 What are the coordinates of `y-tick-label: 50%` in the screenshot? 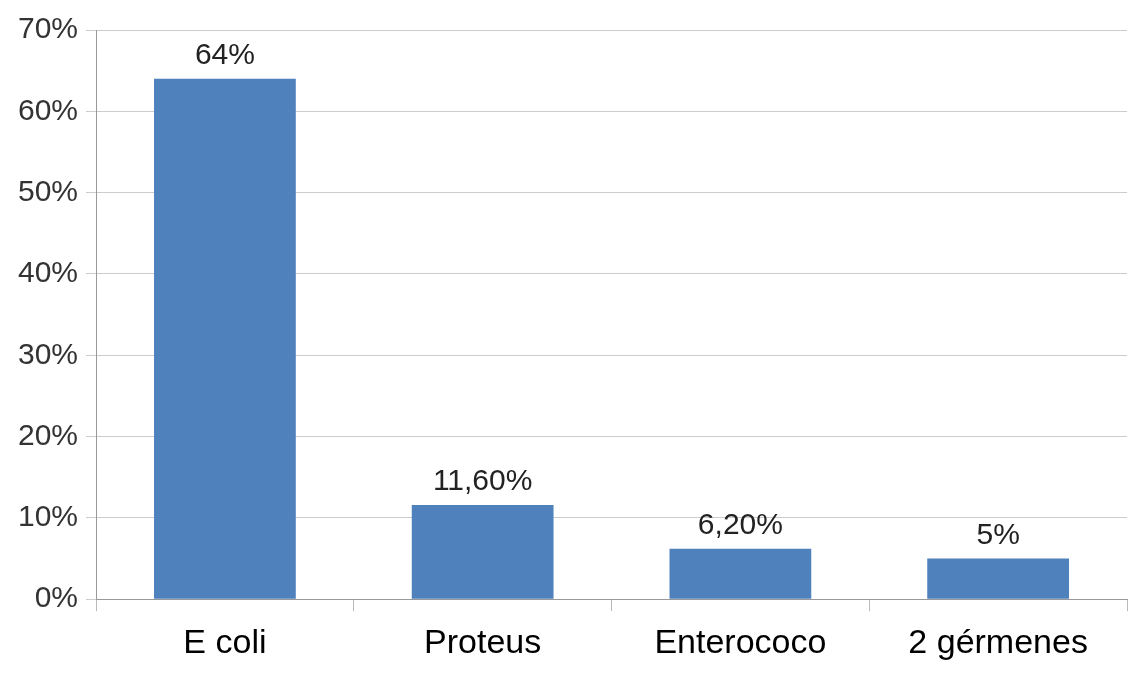 It's located at (48, 190).